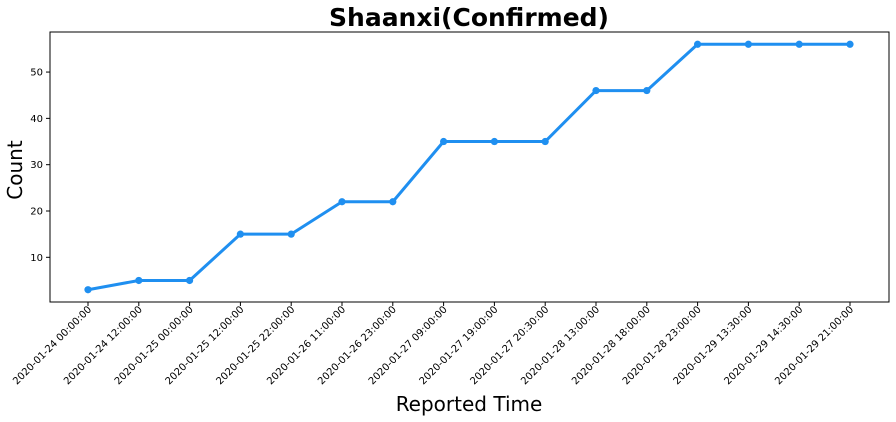  Describe the element at coordinates (36, 258) in the screenshot. I see `y-tick-label: 10` at that location.